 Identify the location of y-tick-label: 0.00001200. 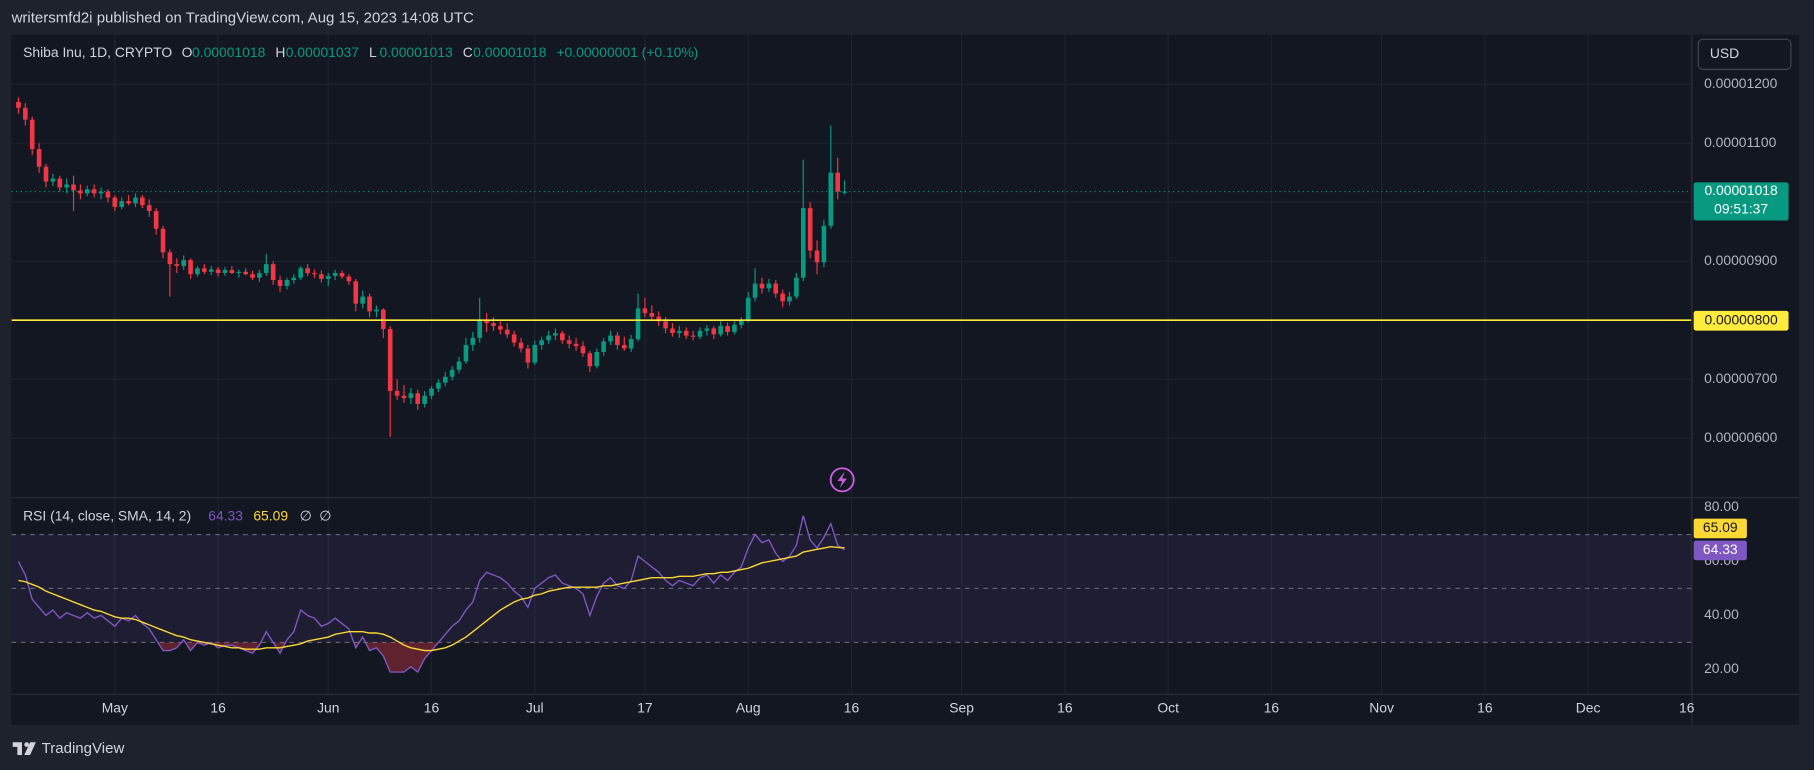
(1741, 83).